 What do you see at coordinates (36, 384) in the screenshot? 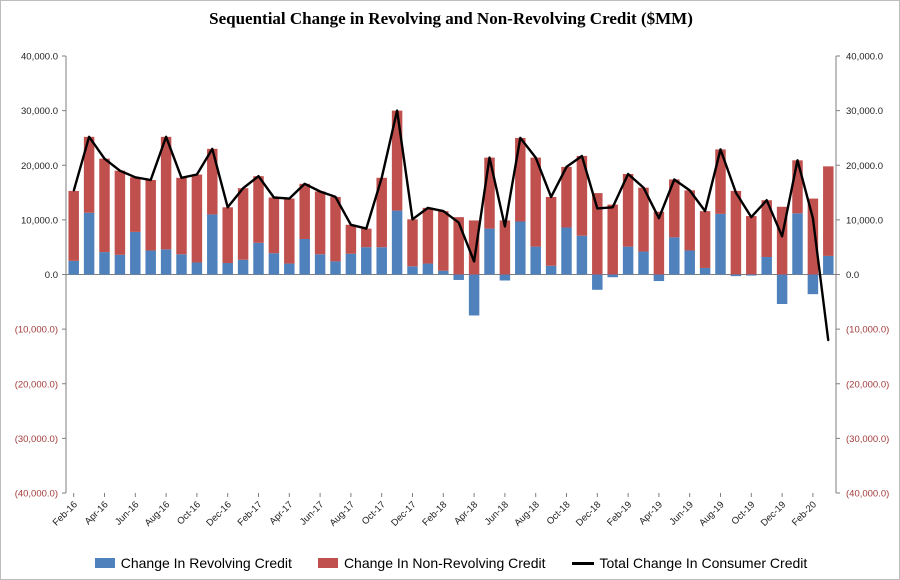
I see `y-tick-label-left: (20,000.0)` at bounding box center [36, 384].